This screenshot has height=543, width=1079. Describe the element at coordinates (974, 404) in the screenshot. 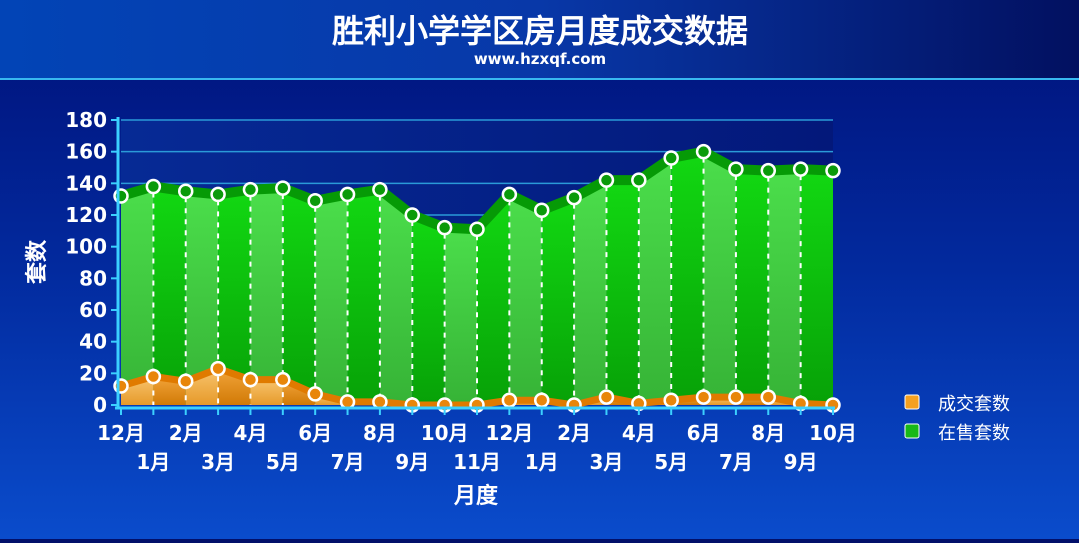

I see `legend-label-deals: 成交套数` at that location.